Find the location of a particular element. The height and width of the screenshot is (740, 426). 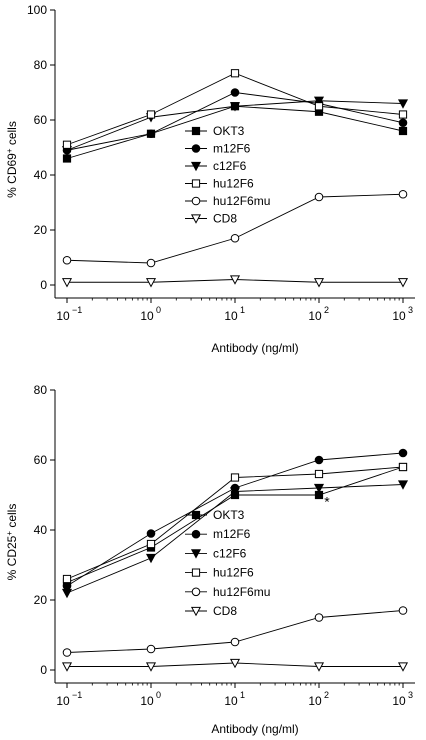

legend-marker-m12F6 is located at coordinates (196, 148).